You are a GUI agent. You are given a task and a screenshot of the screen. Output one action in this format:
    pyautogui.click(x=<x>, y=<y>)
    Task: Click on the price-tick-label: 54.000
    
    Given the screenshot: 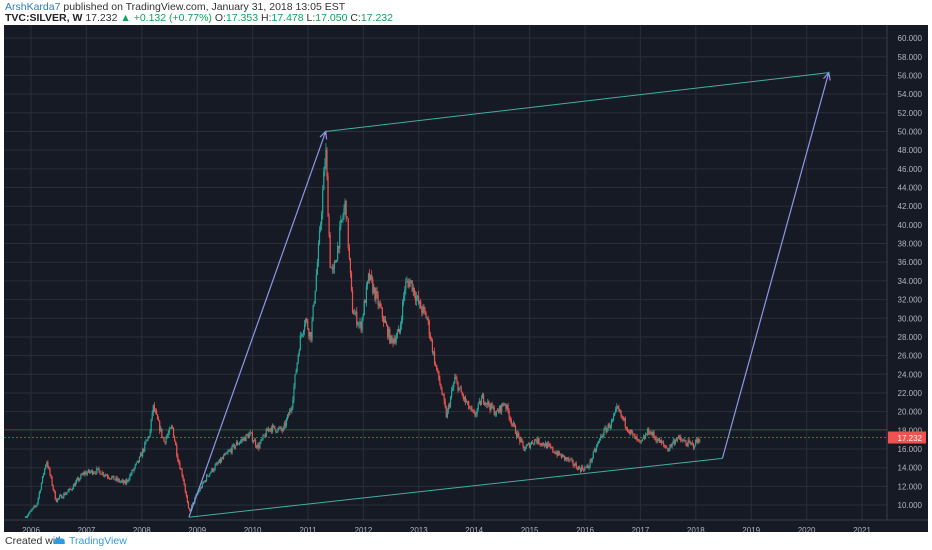 What is the action you would take?
    pyautogui.click(x=910, y=94)
    